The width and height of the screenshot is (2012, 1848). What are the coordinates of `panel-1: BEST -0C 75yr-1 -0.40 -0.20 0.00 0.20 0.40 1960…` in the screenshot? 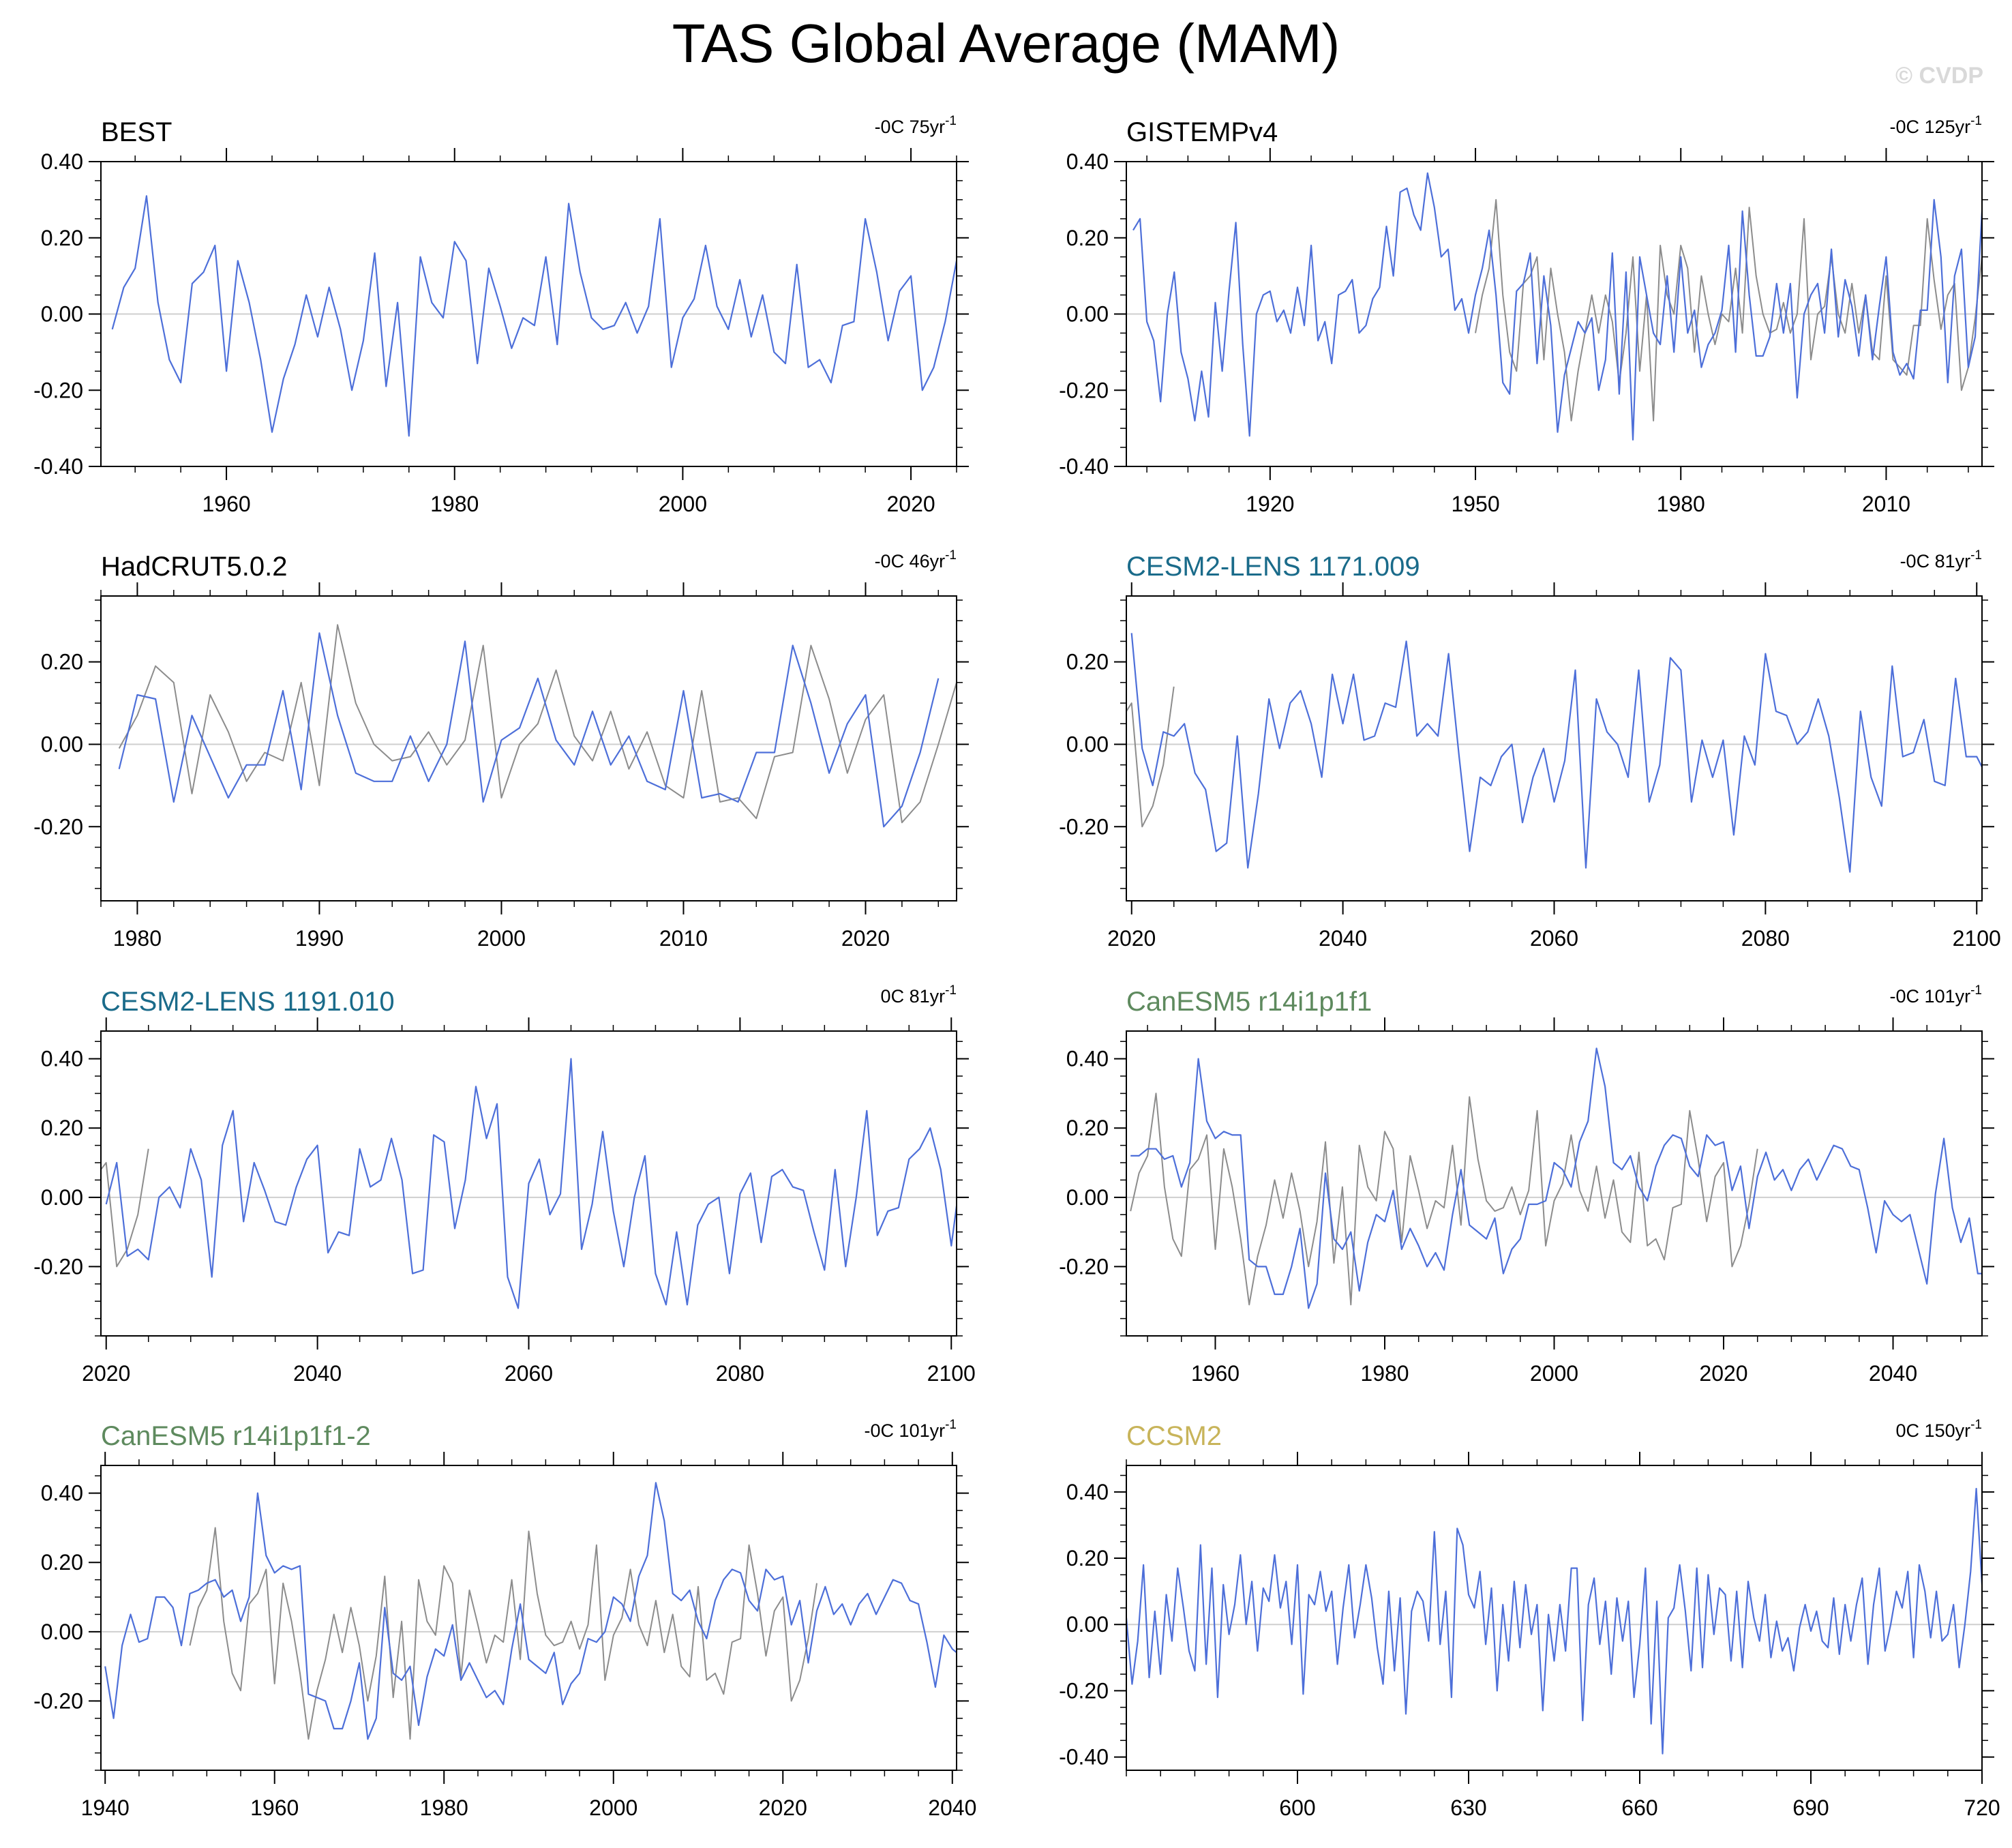 It's located at (501, 315).